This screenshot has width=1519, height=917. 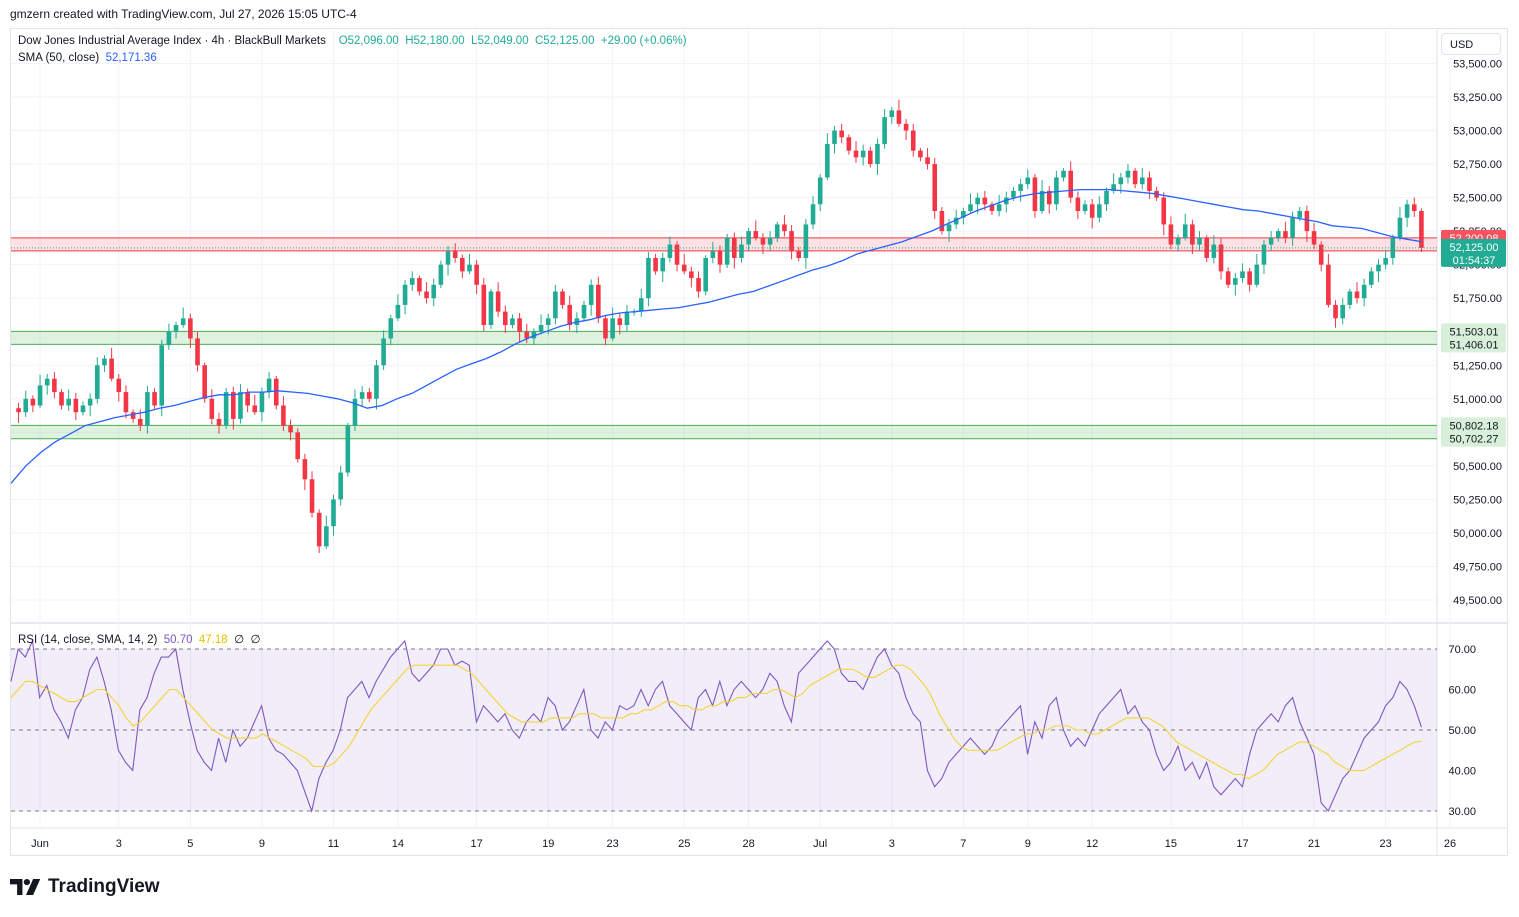 What do you see at coordinates (565, 41) in the screenshot?
I see `ohlc-close: C52,125.00` at bounding box center [565, 41].